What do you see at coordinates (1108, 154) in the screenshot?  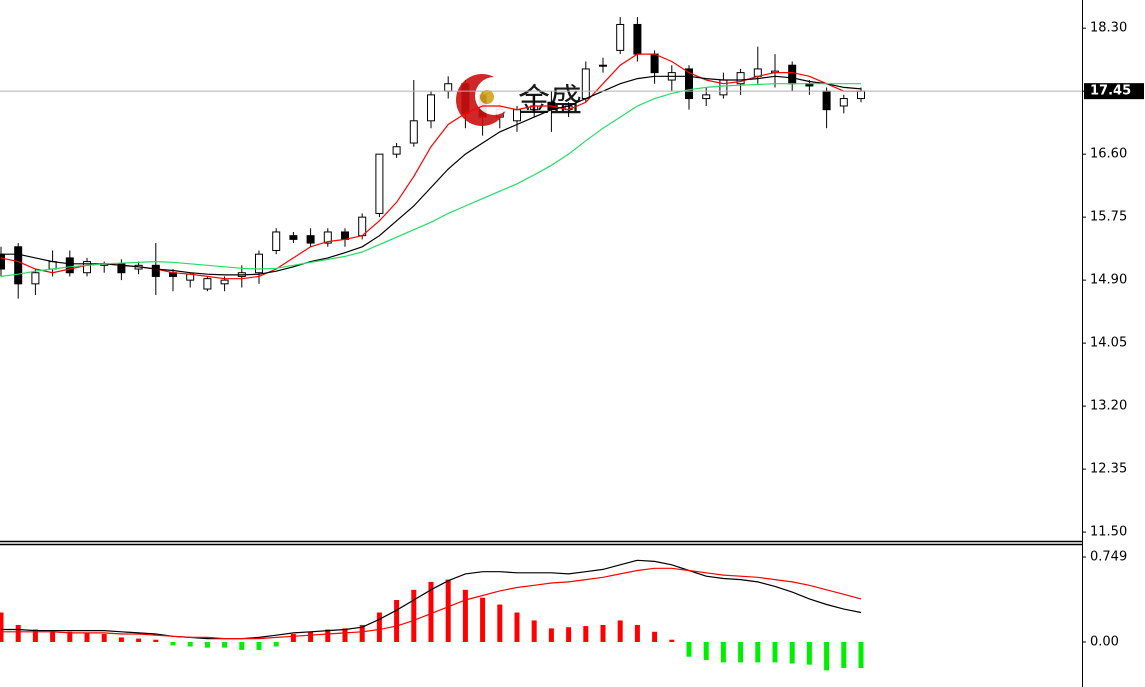 I see `y-tick-label: 16.60` at bounding box center [1108, 154].